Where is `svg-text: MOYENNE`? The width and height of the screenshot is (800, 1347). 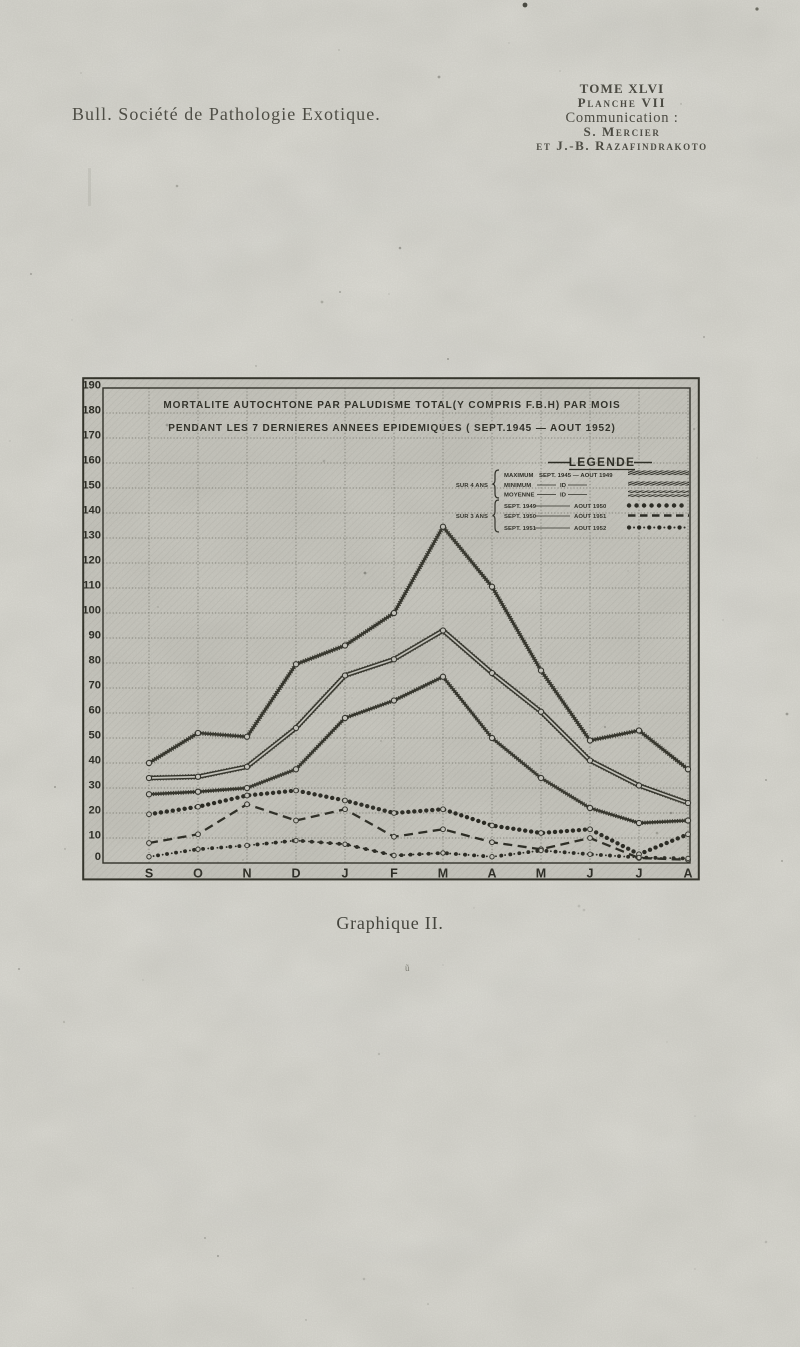 svg-text: MOYENNE is located at coordinates (519, 496).